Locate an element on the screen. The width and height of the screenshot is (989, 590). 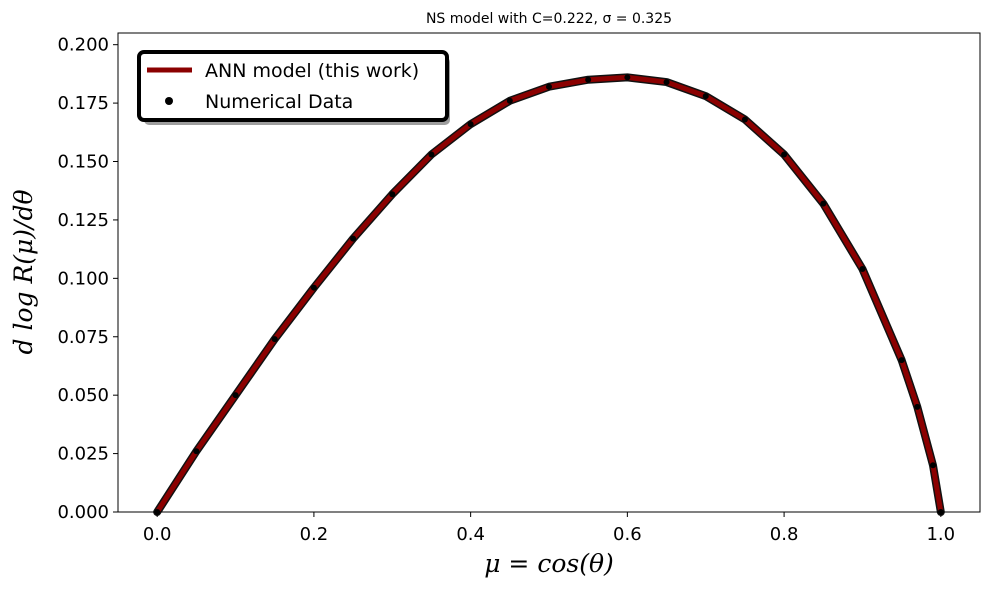
legend: ANN model (this work) Numerical Data is located at coordinates (293, 87).